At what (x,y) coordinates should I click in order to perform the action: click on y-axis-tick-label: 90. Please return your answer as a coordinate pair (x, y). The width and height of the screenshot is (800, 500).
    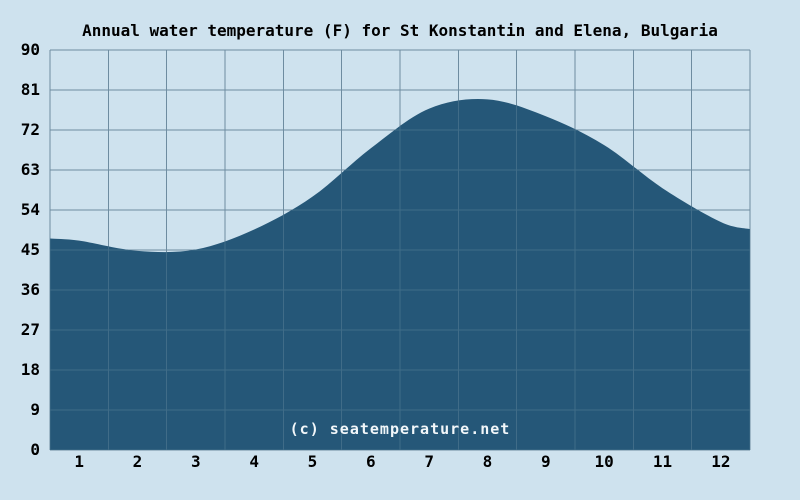
    Looking at the image, I should click on (30, 49).